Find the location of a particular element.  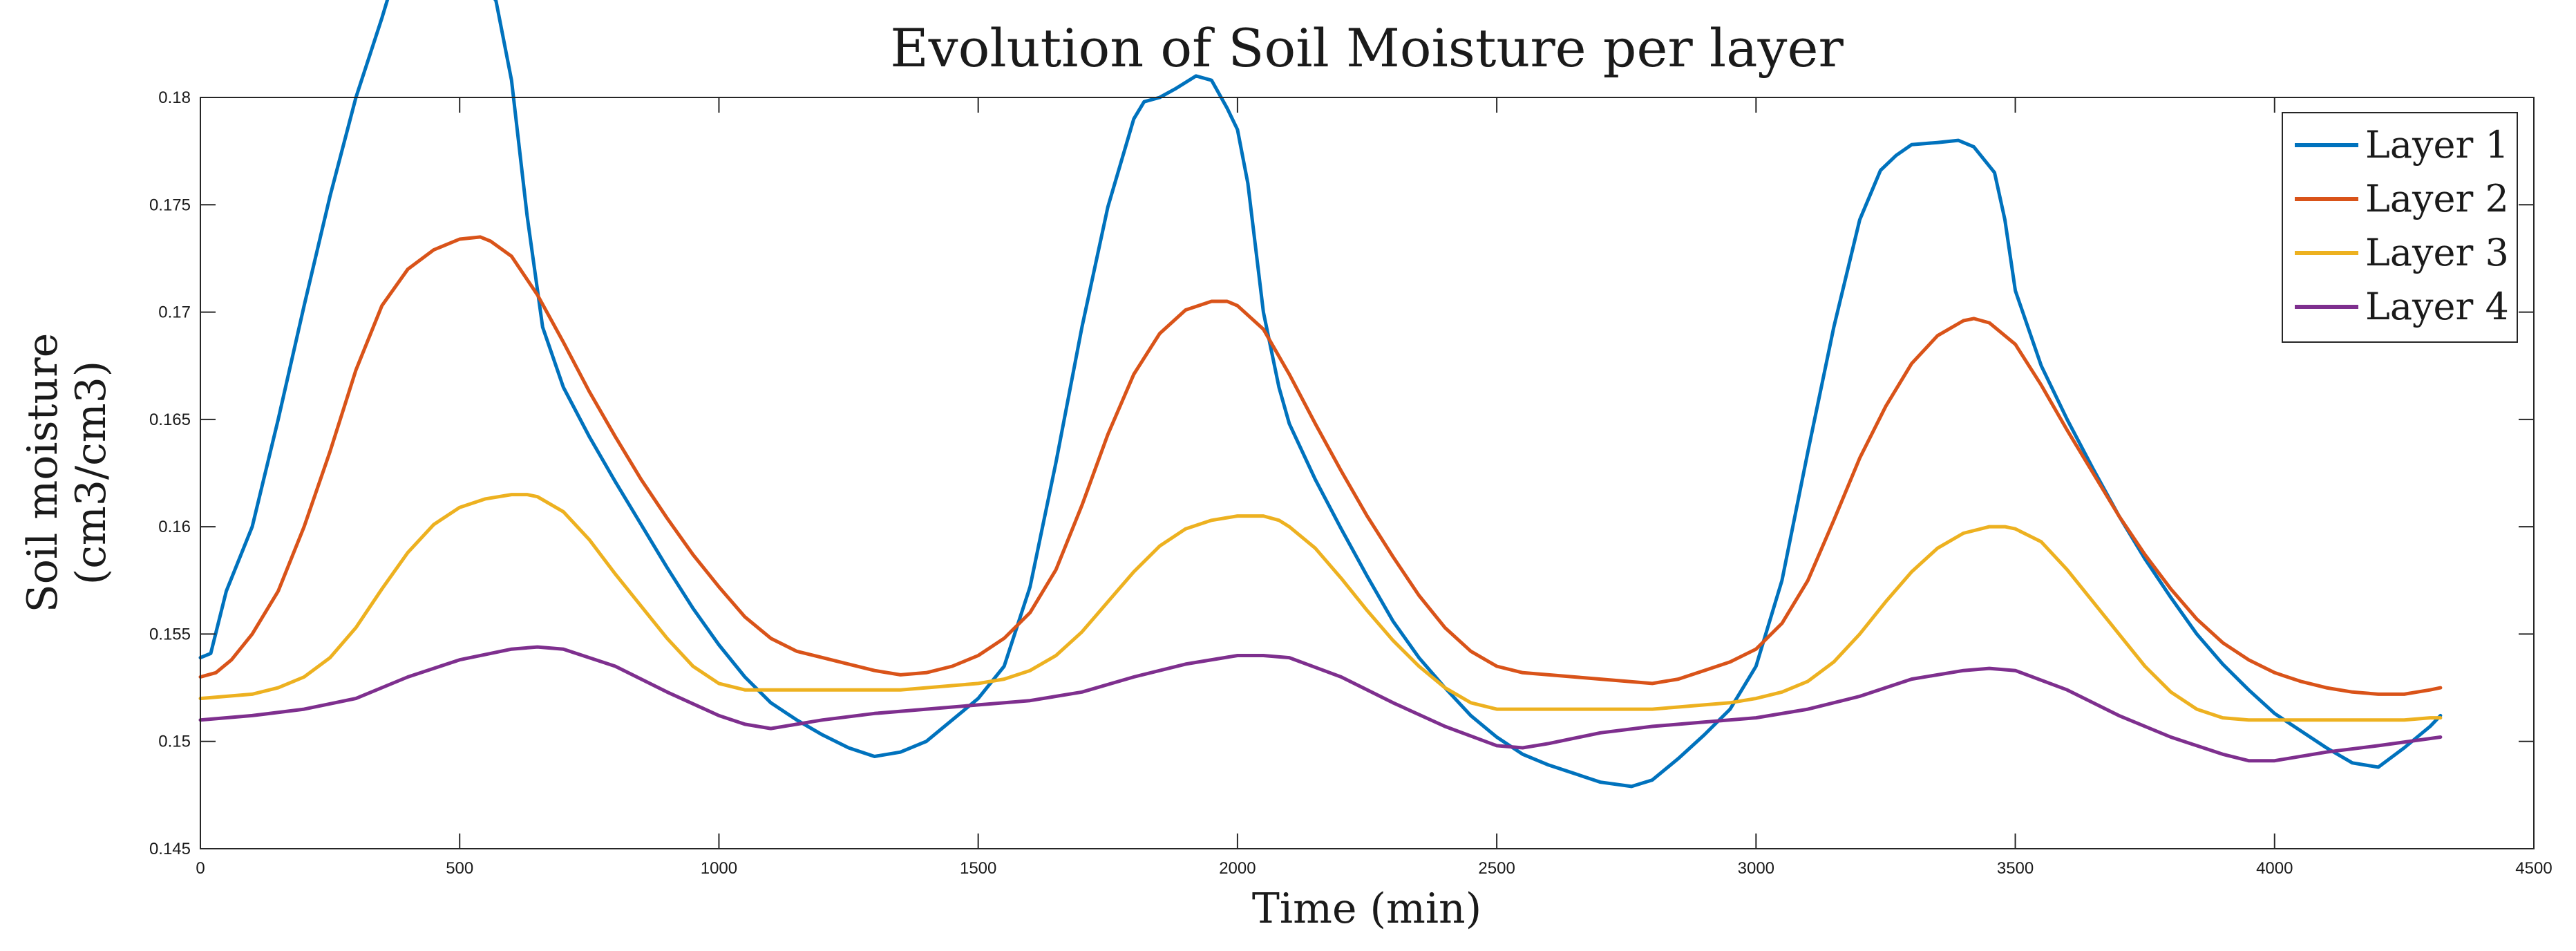

x-tick-label: 0 is located at coordinates (200, 869).